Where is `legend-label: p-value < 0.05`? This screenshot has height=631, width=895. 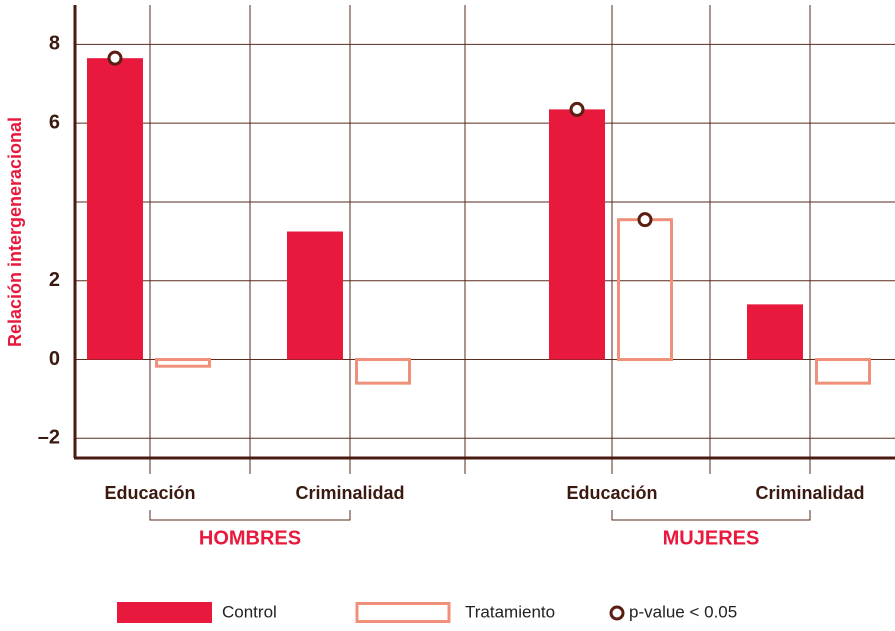 legend-label: p-value < 0.05 is located at coordinates (683, 611).